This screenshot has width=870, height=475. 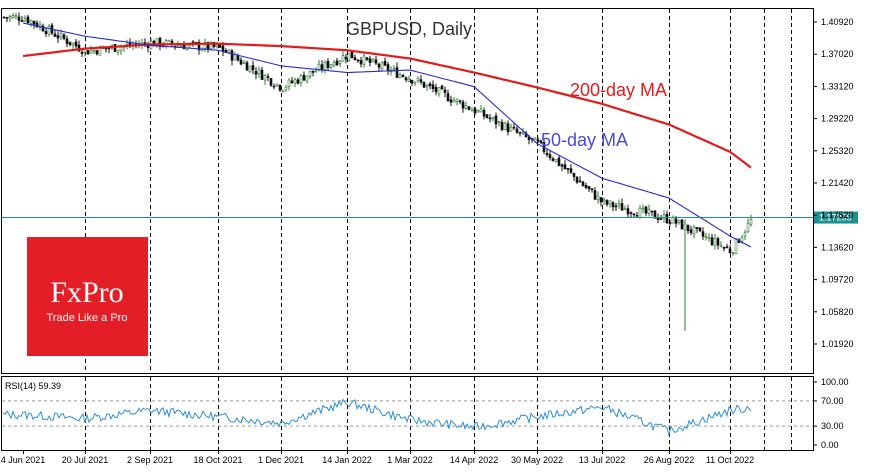 What do you see at coordinates (837, 119) in the screenshot?
I see `y-tick-label: 1.29220` at bounding box center [837, 119].